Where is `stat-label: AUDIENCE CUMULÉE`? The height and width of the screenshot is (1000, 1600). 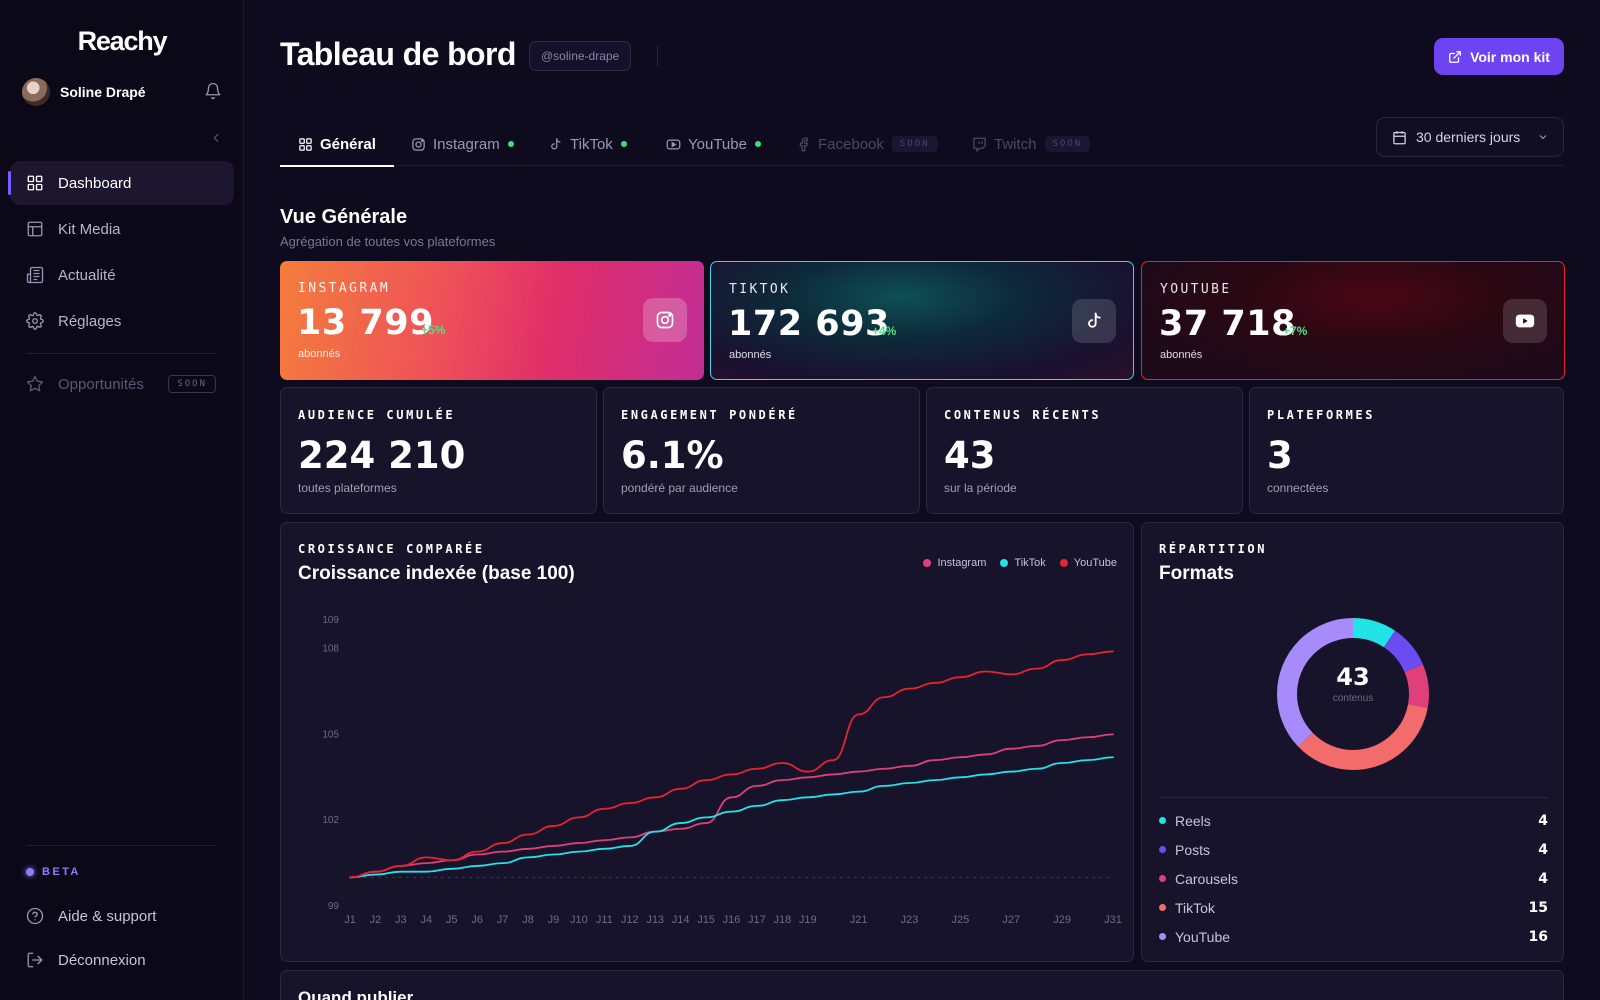 stat-label: AUDIENCE CUMULÉE is located at coordinates (377, 415).